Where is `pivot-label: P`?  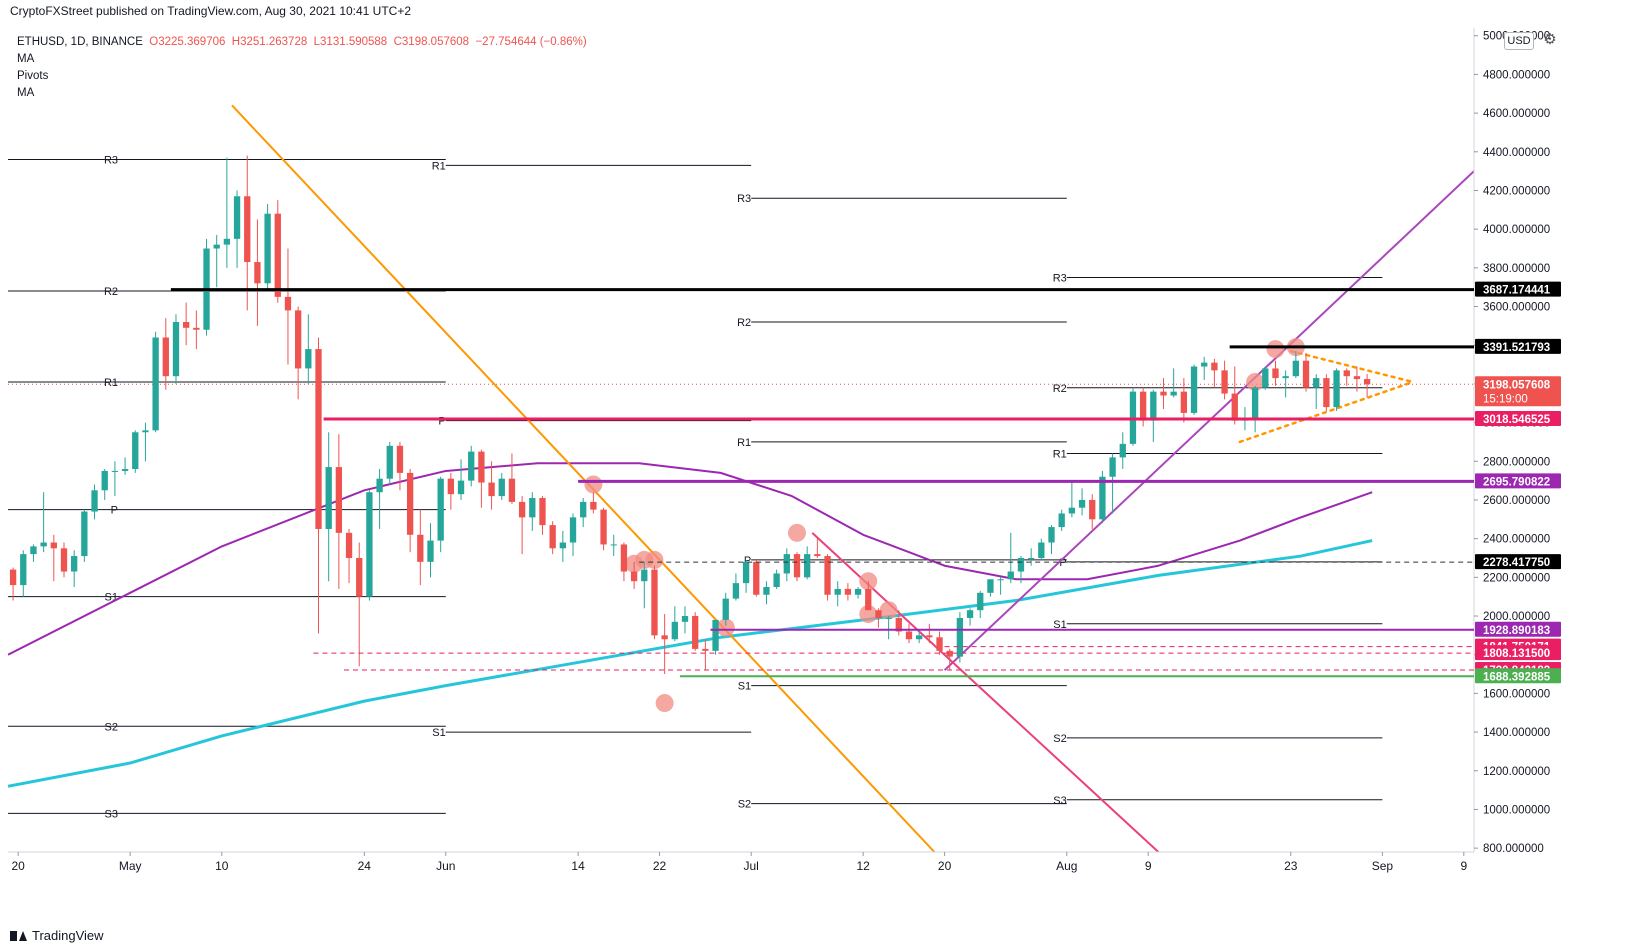
pivot-label: P is located at coordinates (747, 561).